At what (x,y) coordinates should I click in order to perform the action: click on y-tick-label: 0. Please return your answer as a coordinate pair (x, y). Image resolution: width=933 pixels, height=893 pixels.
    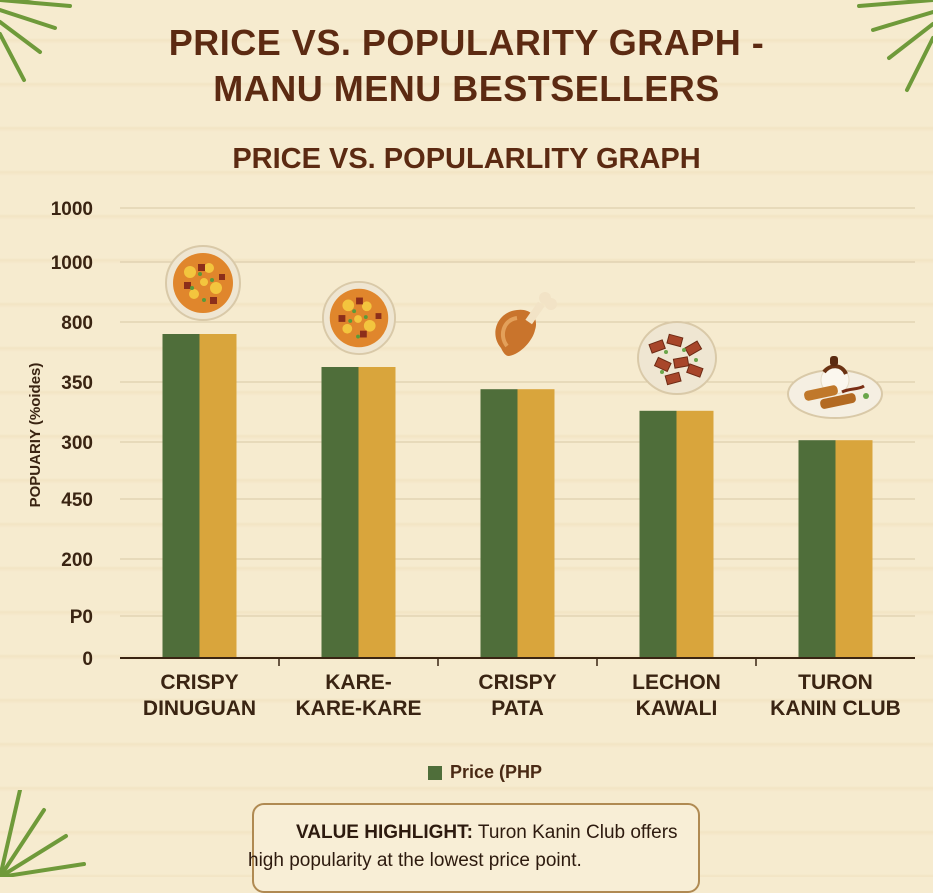
    Looking at the image, I should click on (87, 659).